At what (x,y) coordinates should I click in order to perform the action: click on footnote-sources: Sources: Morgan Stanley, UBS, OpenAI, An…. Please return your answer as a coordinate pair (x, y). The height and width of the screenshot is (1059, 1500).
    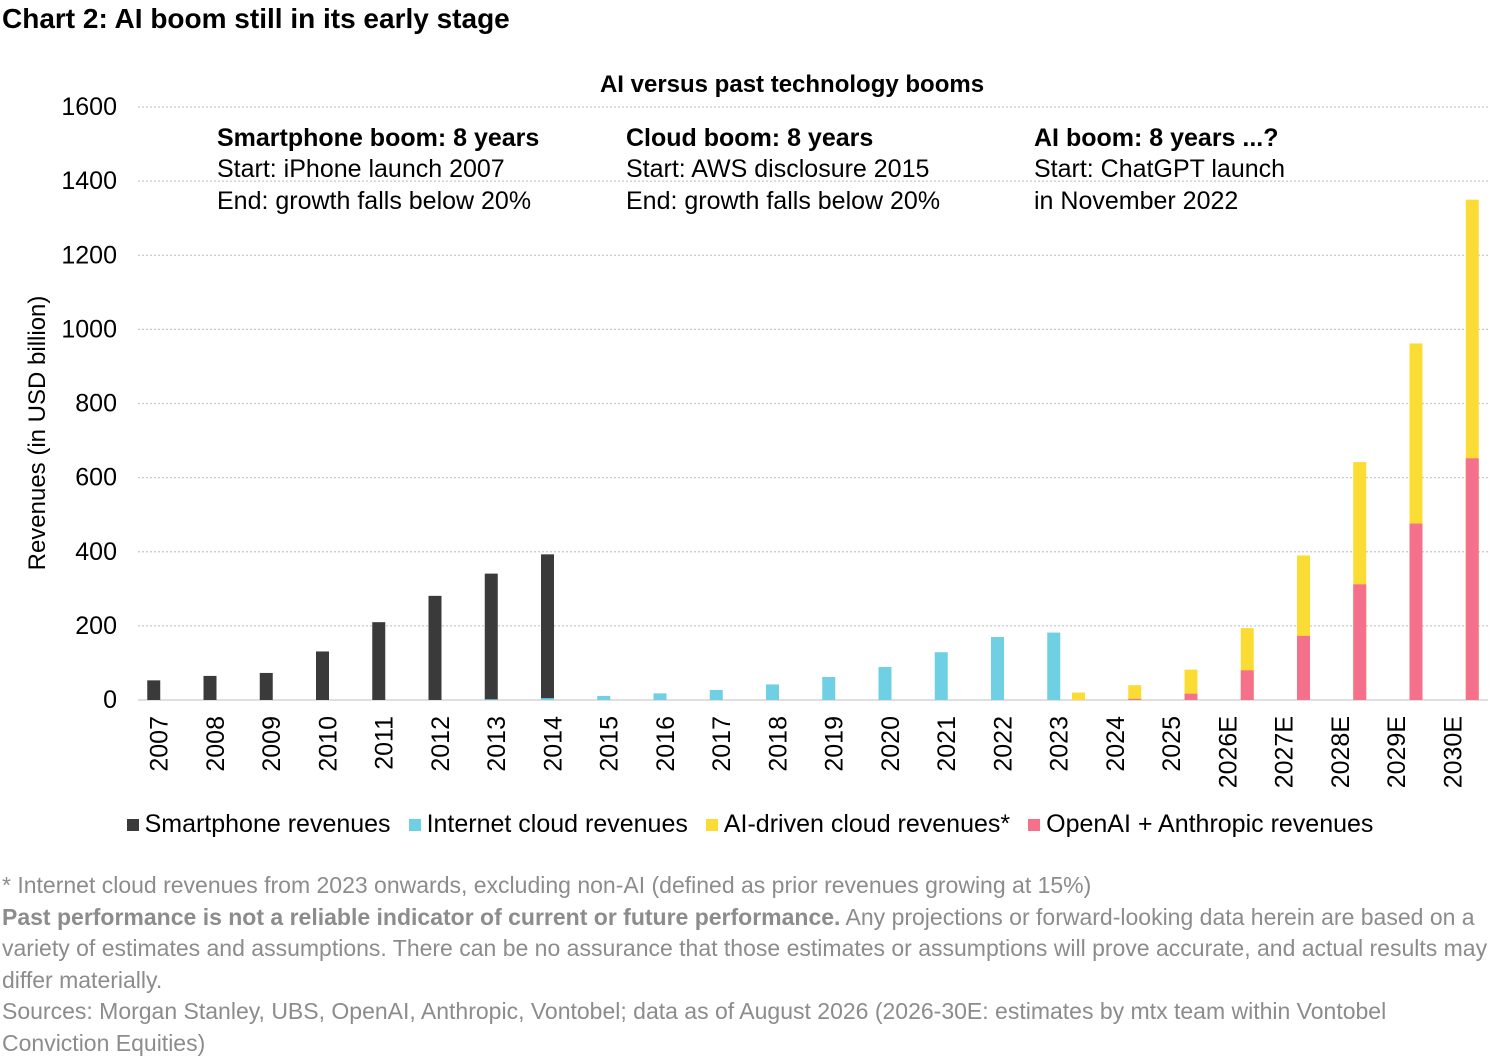
    Looking at the image, I should click on (694, 1027).